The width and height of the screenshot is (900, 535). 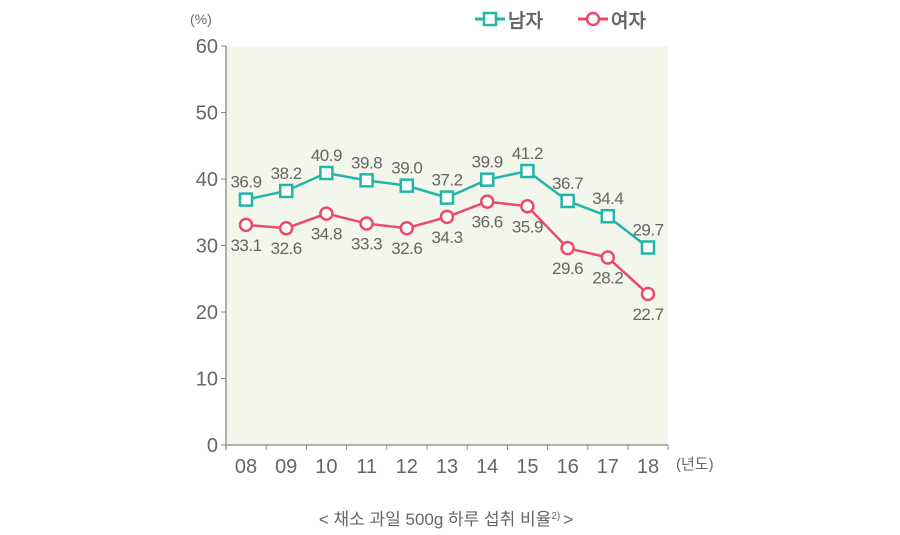 I want to click on data-label: 29.7, so click(x=647, y=229).